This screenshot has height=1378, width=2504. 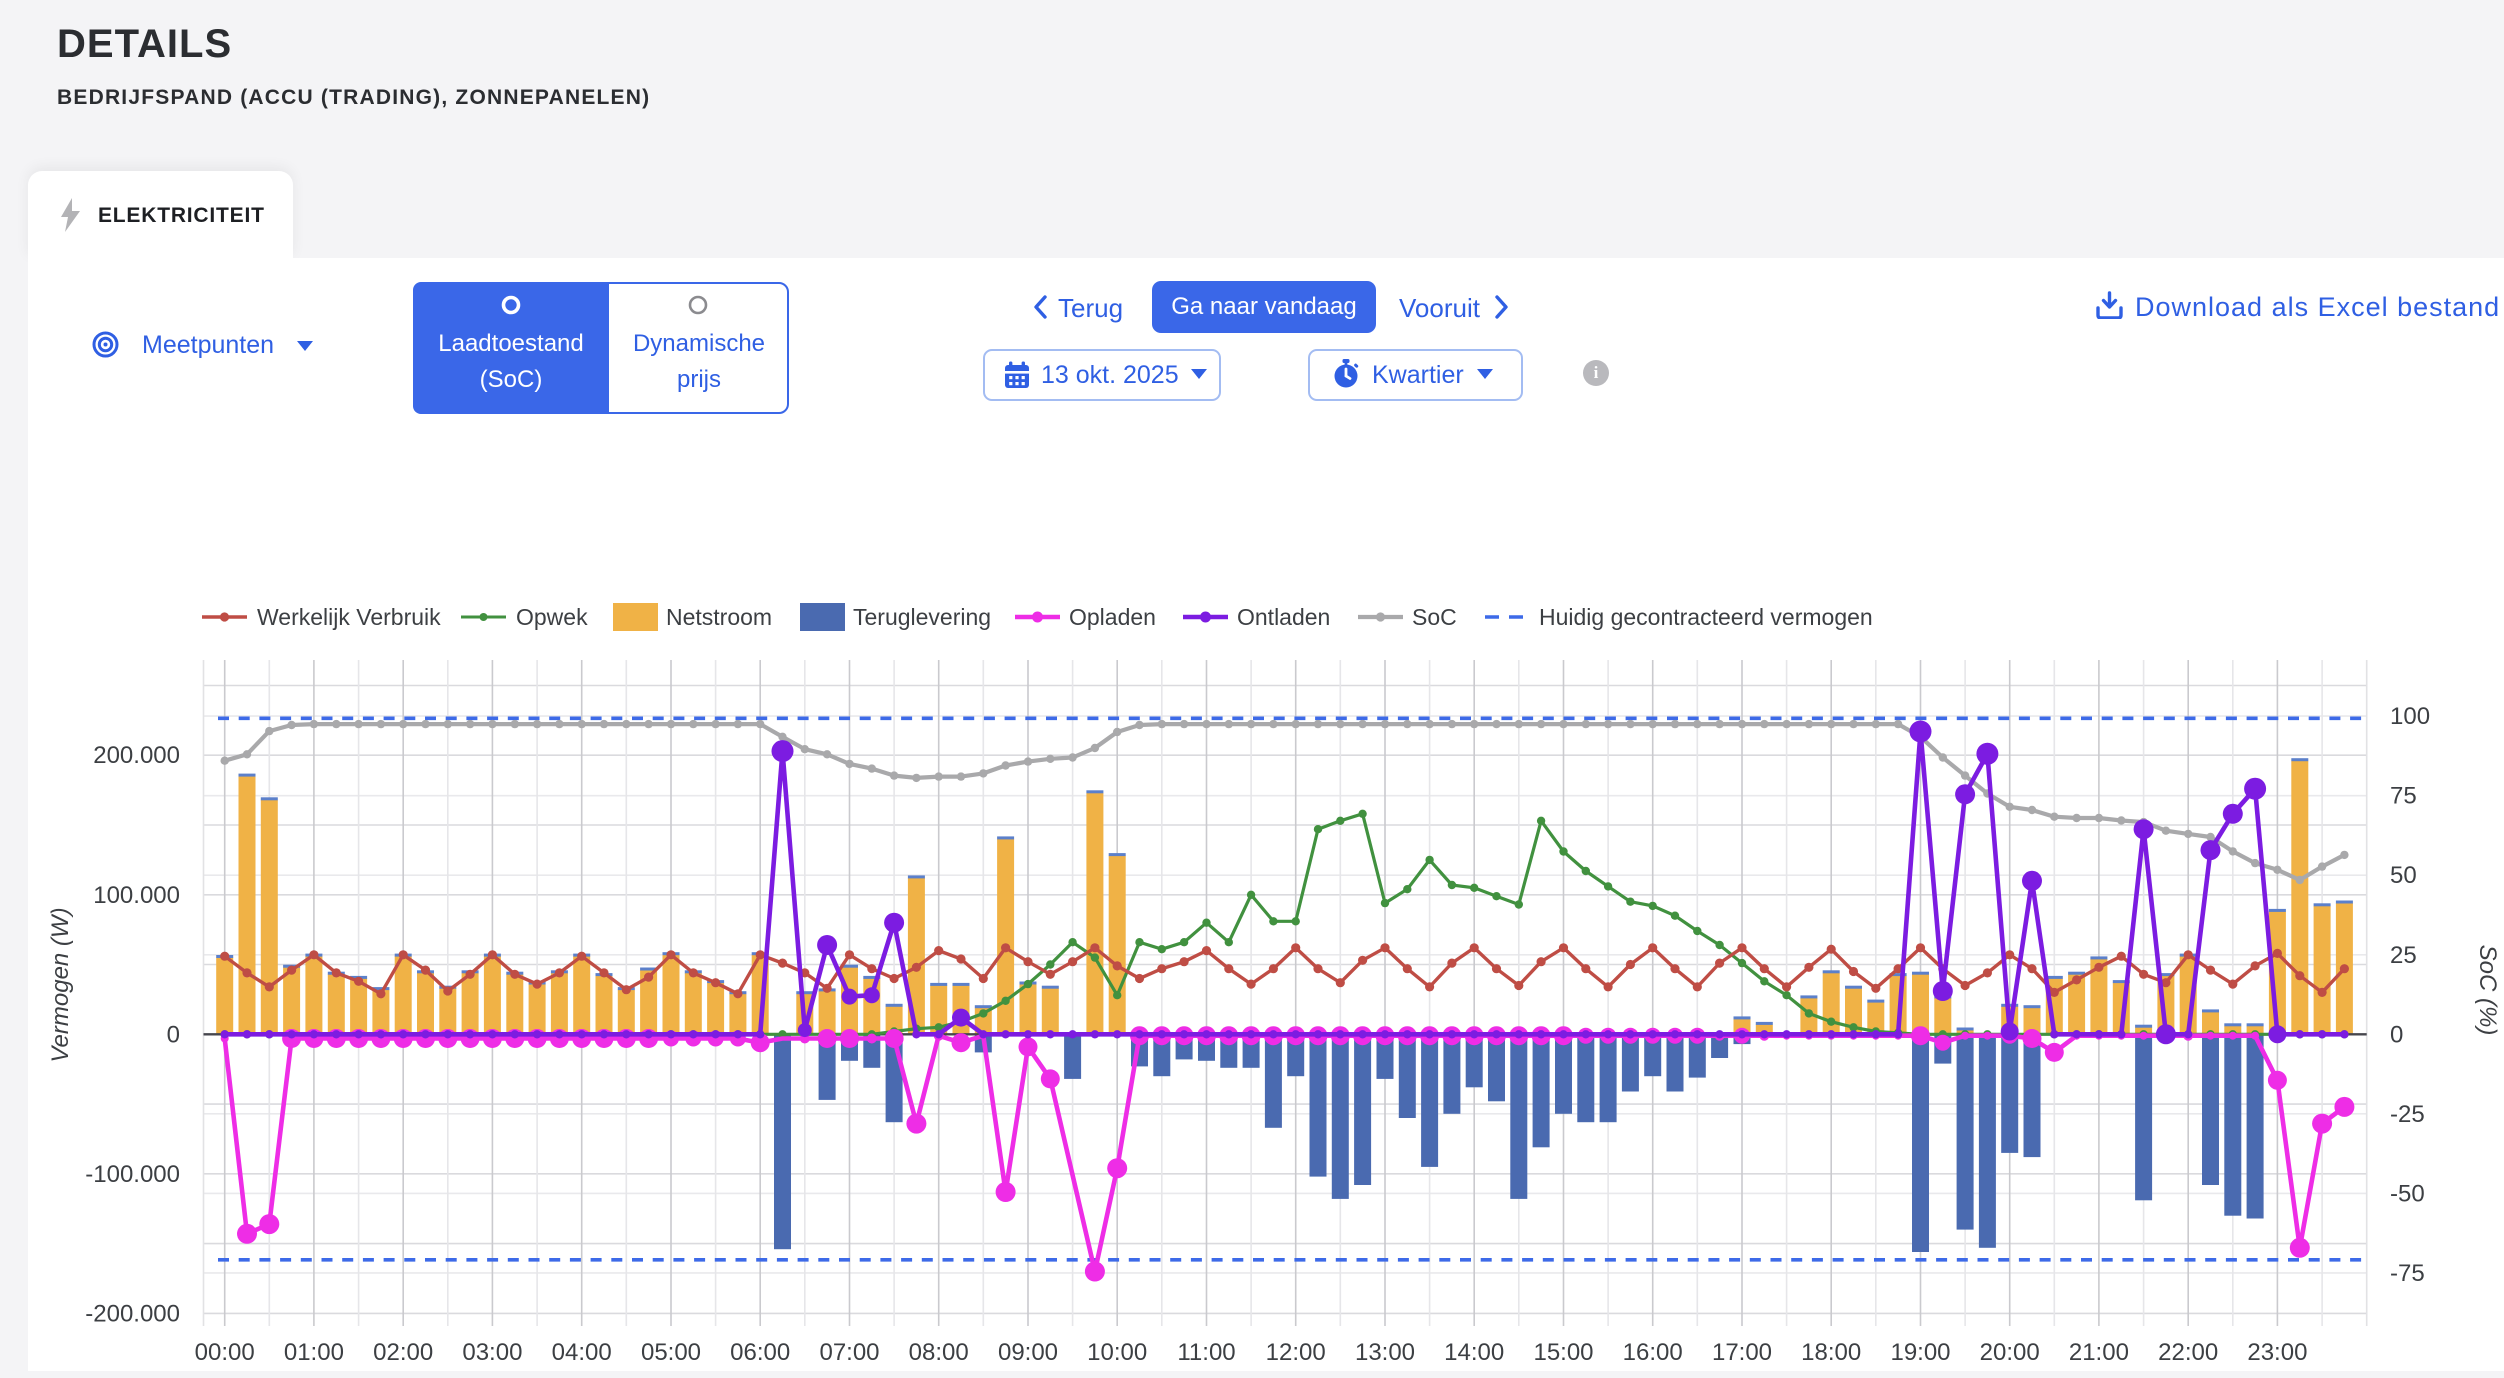 I want to click on svg-text: 25, so click(x=2403, y=955).